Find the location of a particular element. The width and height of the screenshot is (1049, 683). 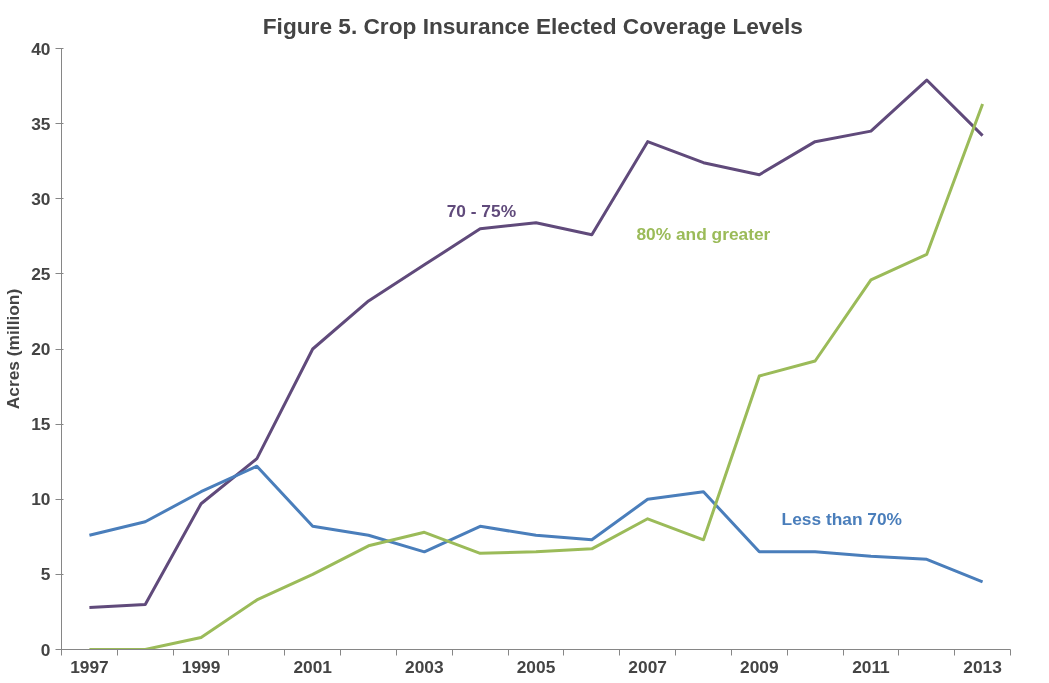

x-tick-label: 2013 is located at coordinates (983, 666).